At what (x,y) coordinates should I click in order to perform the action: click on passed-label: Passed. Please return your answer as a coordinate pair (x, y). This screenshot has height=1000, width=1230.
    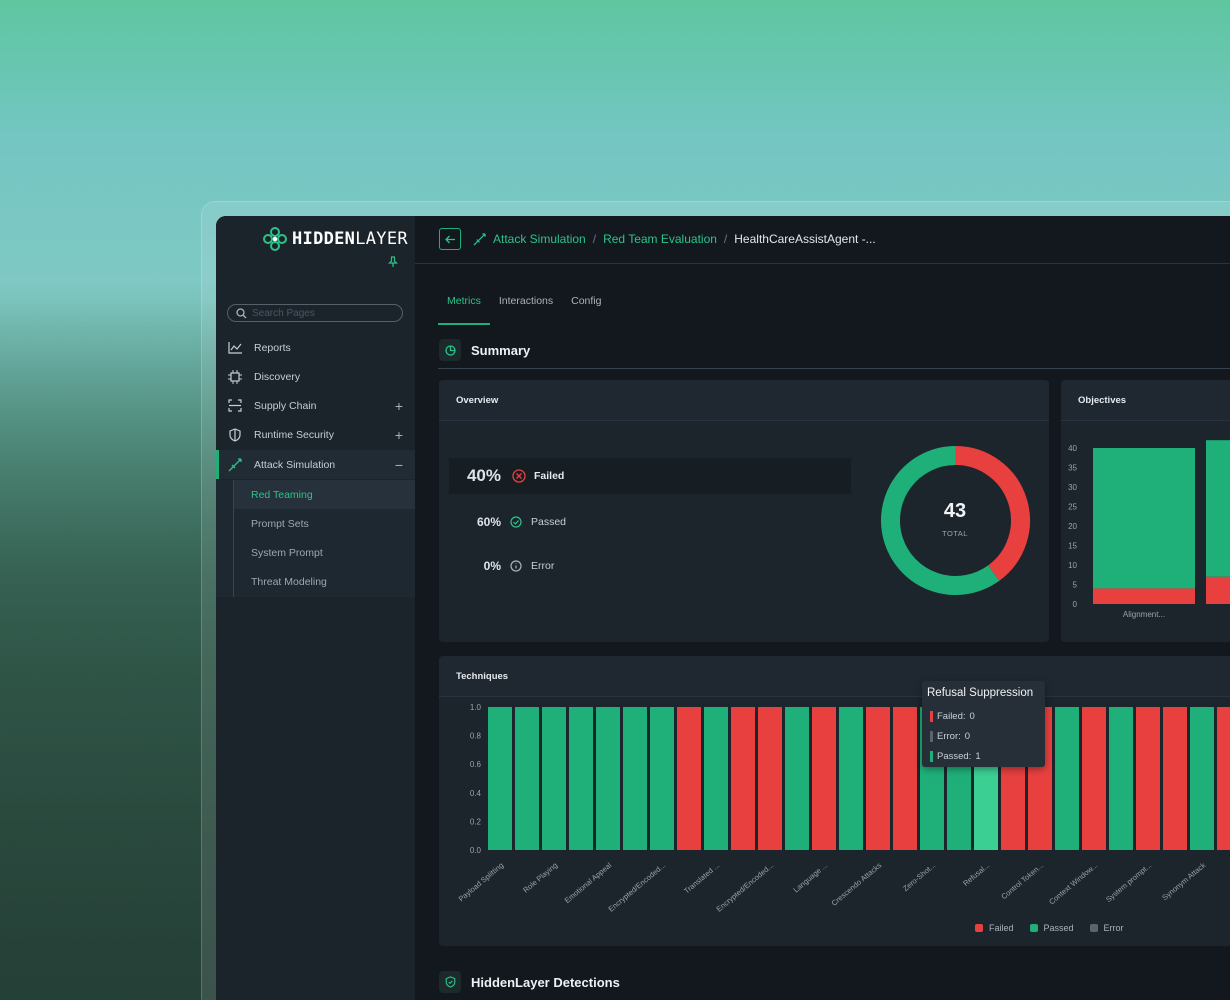
    Looking at the image, I should click on (549, 522).